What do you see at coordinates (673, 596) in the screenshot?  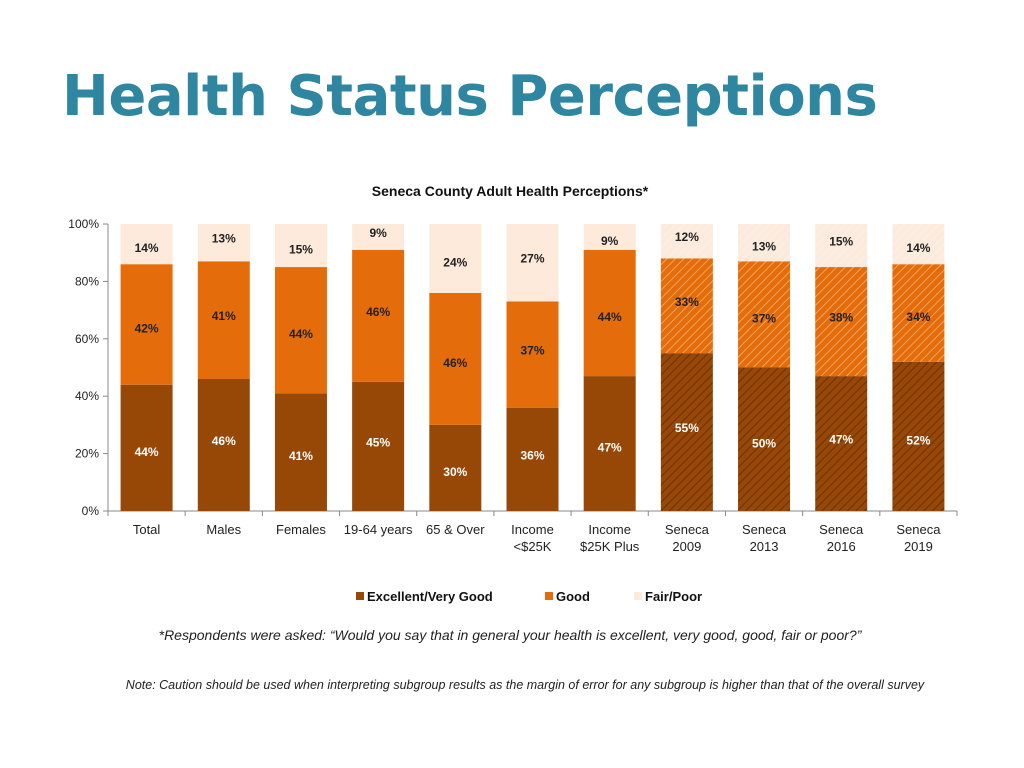 I see `legend-label: Fair/Poor` at bounding box center [673, 596].